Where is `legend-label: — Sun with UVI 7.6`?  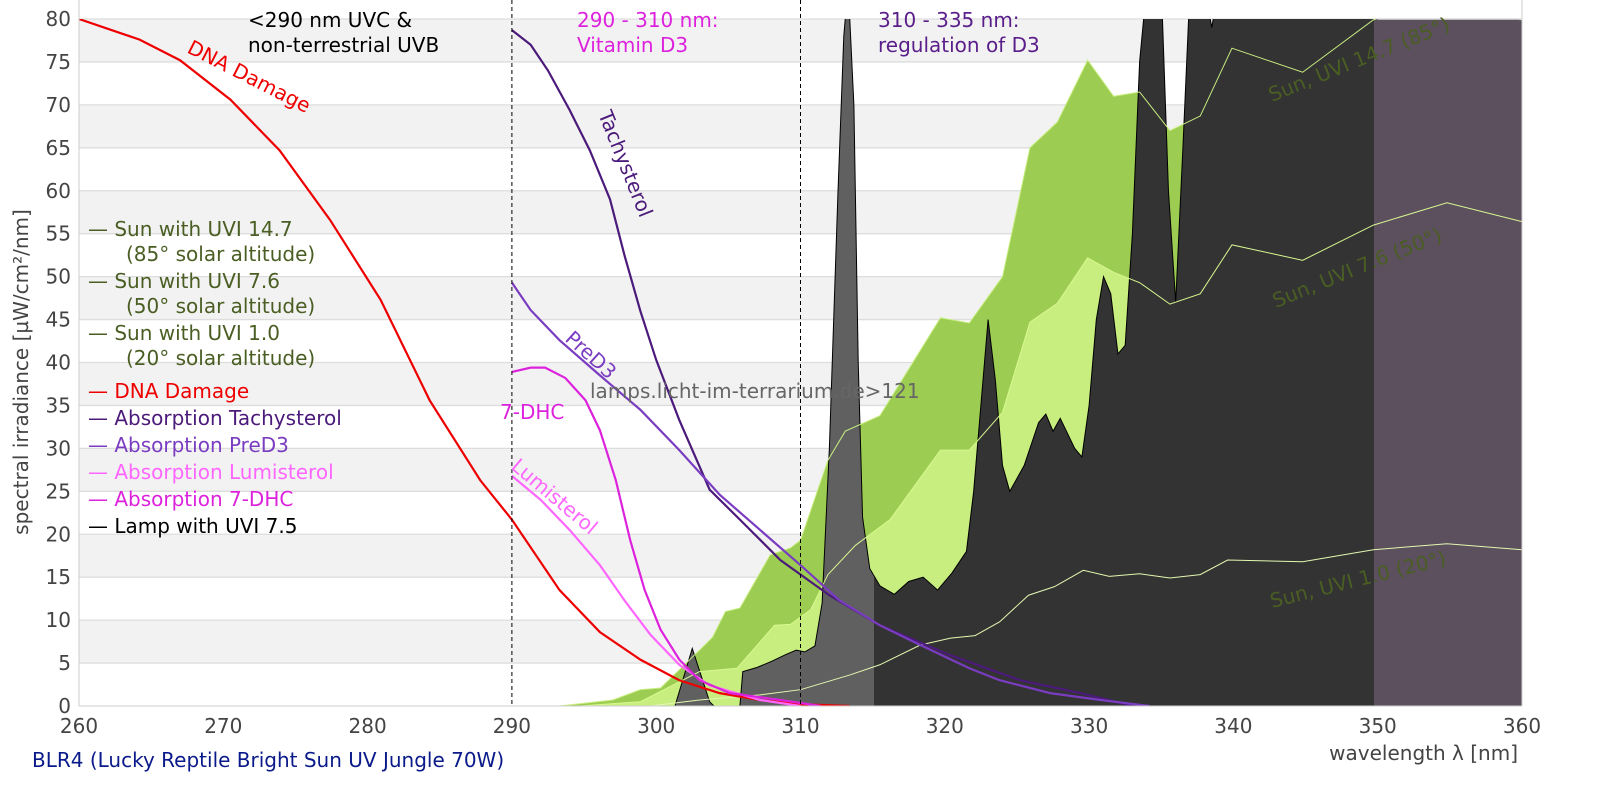
legend-label: — Sun with UVI 7.6 is located at coordinates (184, 281).